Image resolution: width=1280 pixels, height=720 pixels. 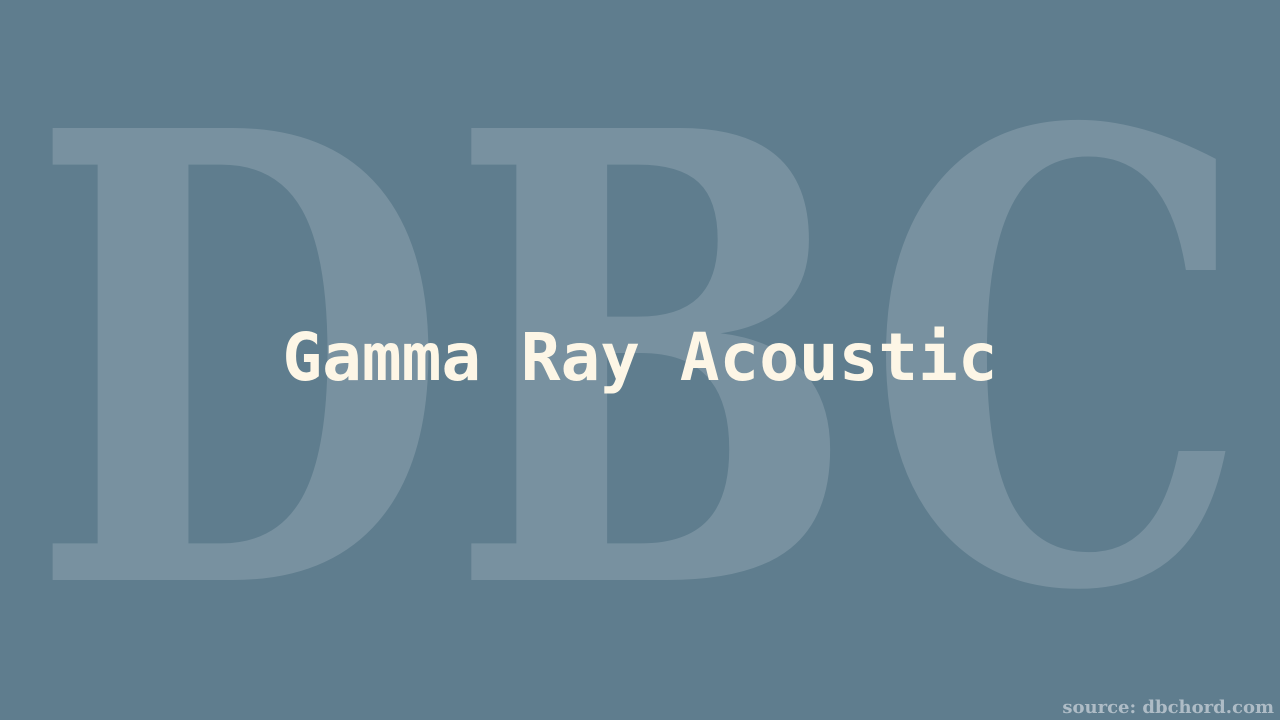 What do you see at coordinates (1168, 707) in the screenshot?
I see `source-credit: source: dbchord.com` at bounding box center [1168, 707].